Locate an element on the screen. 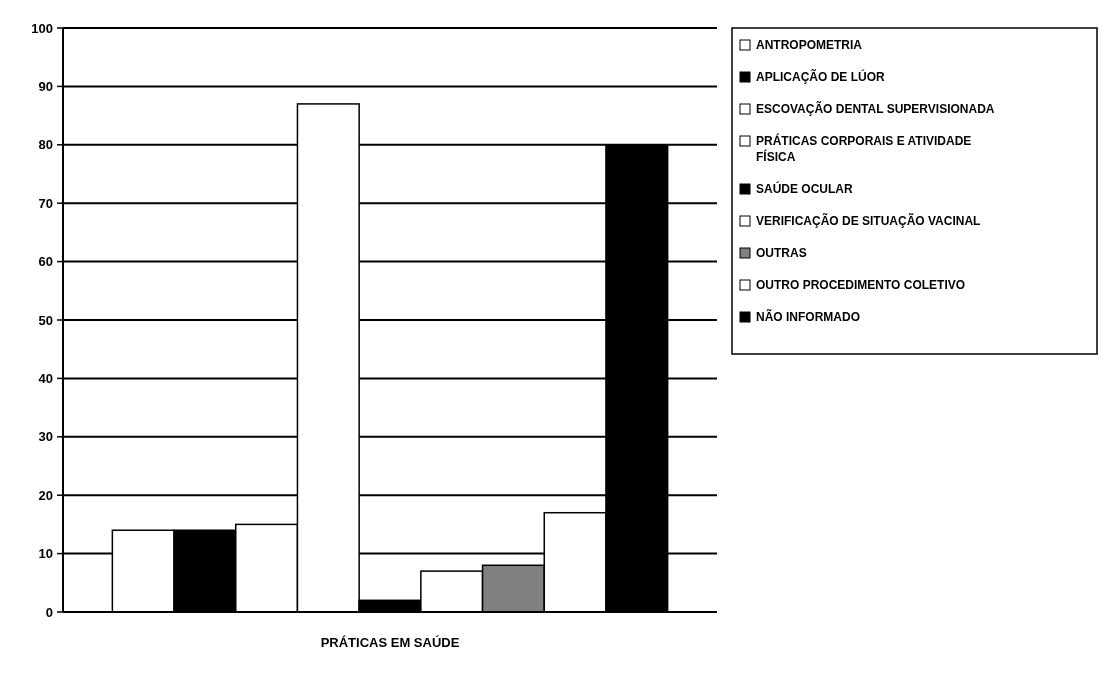 The height and width of the screenshot is (680, 1110). x-tick-label: PRÁTICAS EM SAÚDE is located at coordinates (390, 642).